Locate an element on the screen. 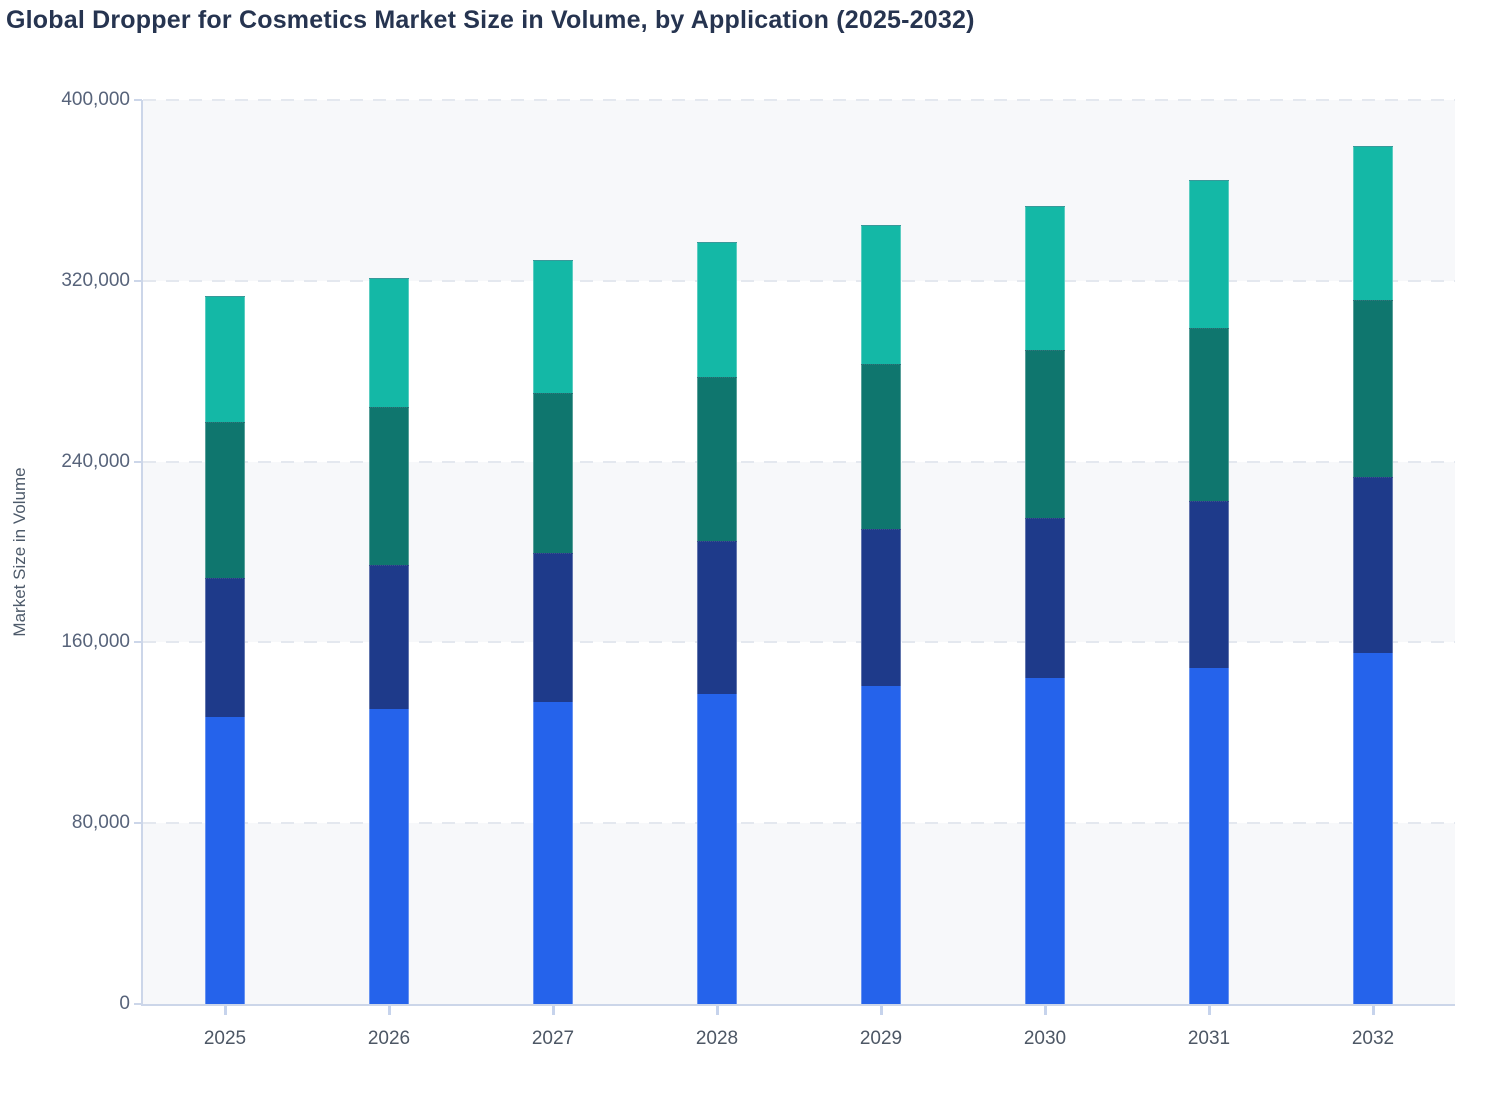 The width and height of the screenshot is (1508, 1120). bar-group-2031 is located at coordinates (1209, 592).